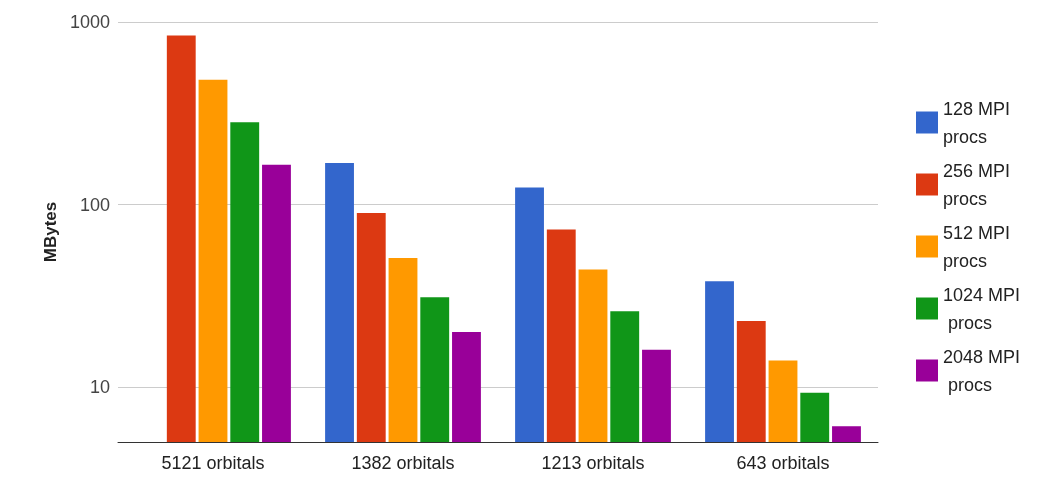 The image size is (1046, 493). What do you see at coordinates (94, 204) in the screenshot?
I see `y-tick-label: 100` at bounding box center [94, 204].